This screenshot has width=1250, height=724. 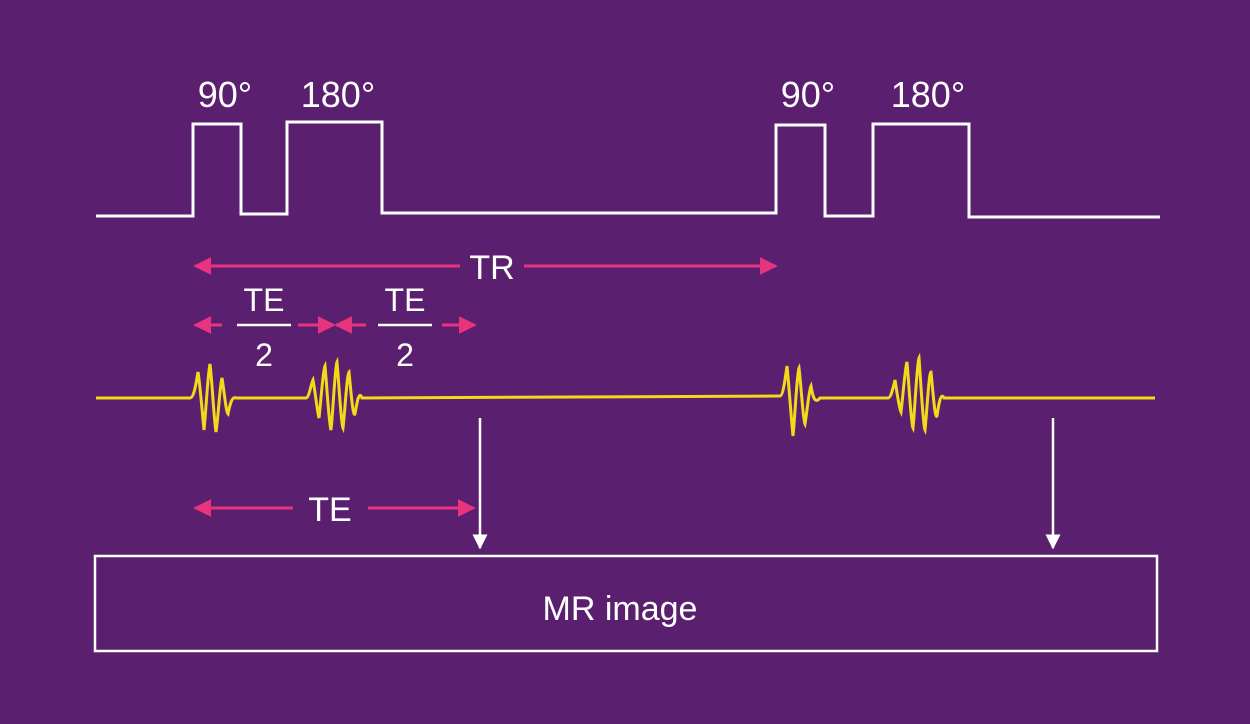 I want to click on te-label: TE, so click(x=329, y=510).